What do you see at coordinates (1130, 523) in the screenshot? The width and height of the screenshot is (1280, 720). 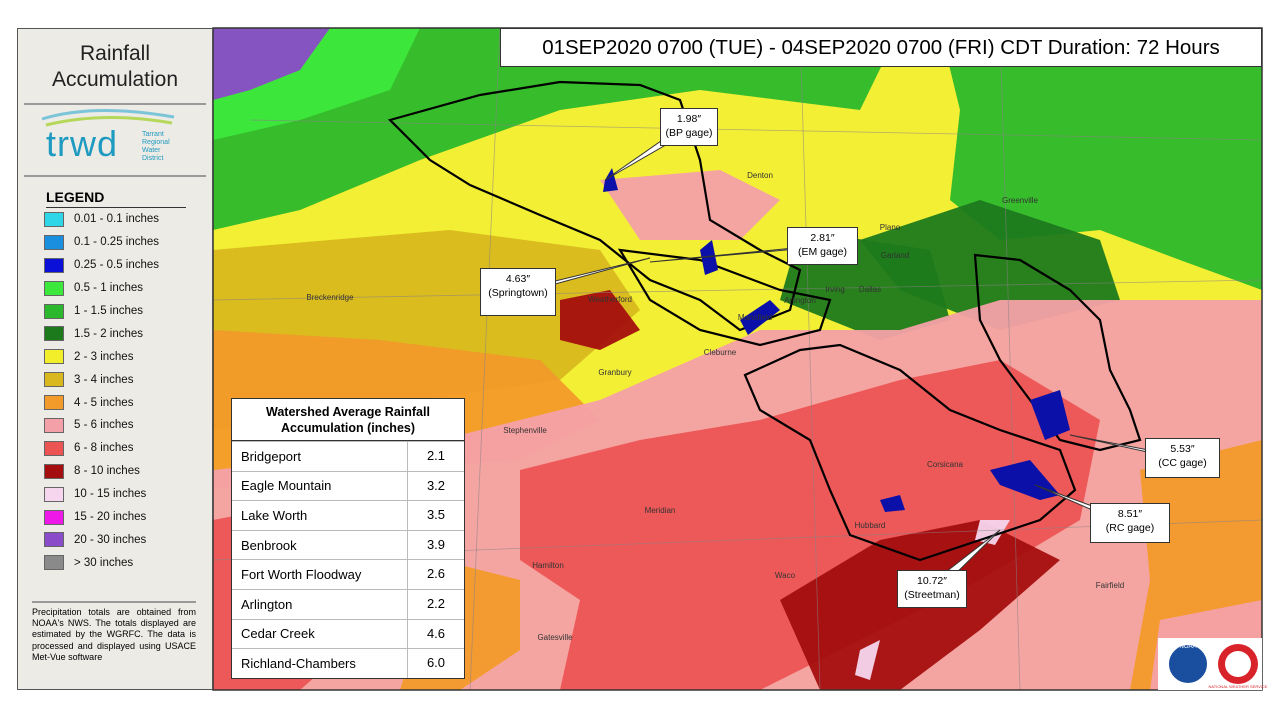 I see `callout: 8.51″ (RC gage)` at bounding box center [1130, 523].